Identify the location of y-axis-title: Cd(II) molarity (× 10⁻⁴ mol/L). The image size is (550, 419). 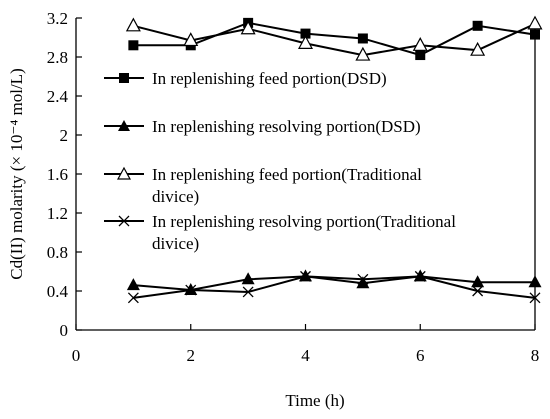
(16, 173).